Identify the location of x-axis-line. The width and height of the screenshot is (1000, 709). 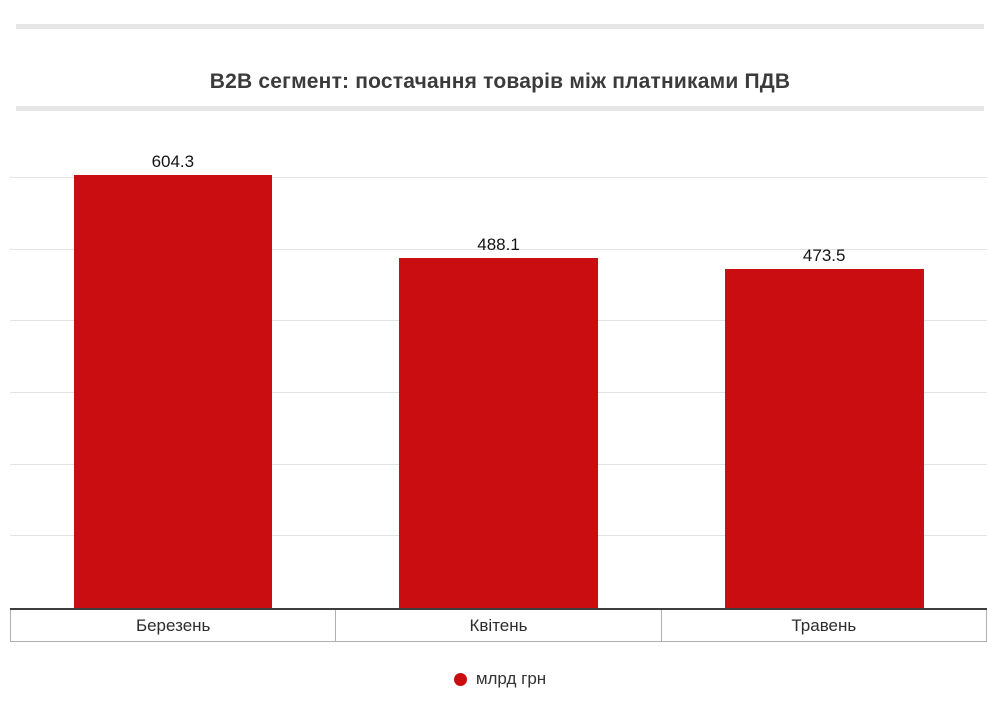
(498, 609).